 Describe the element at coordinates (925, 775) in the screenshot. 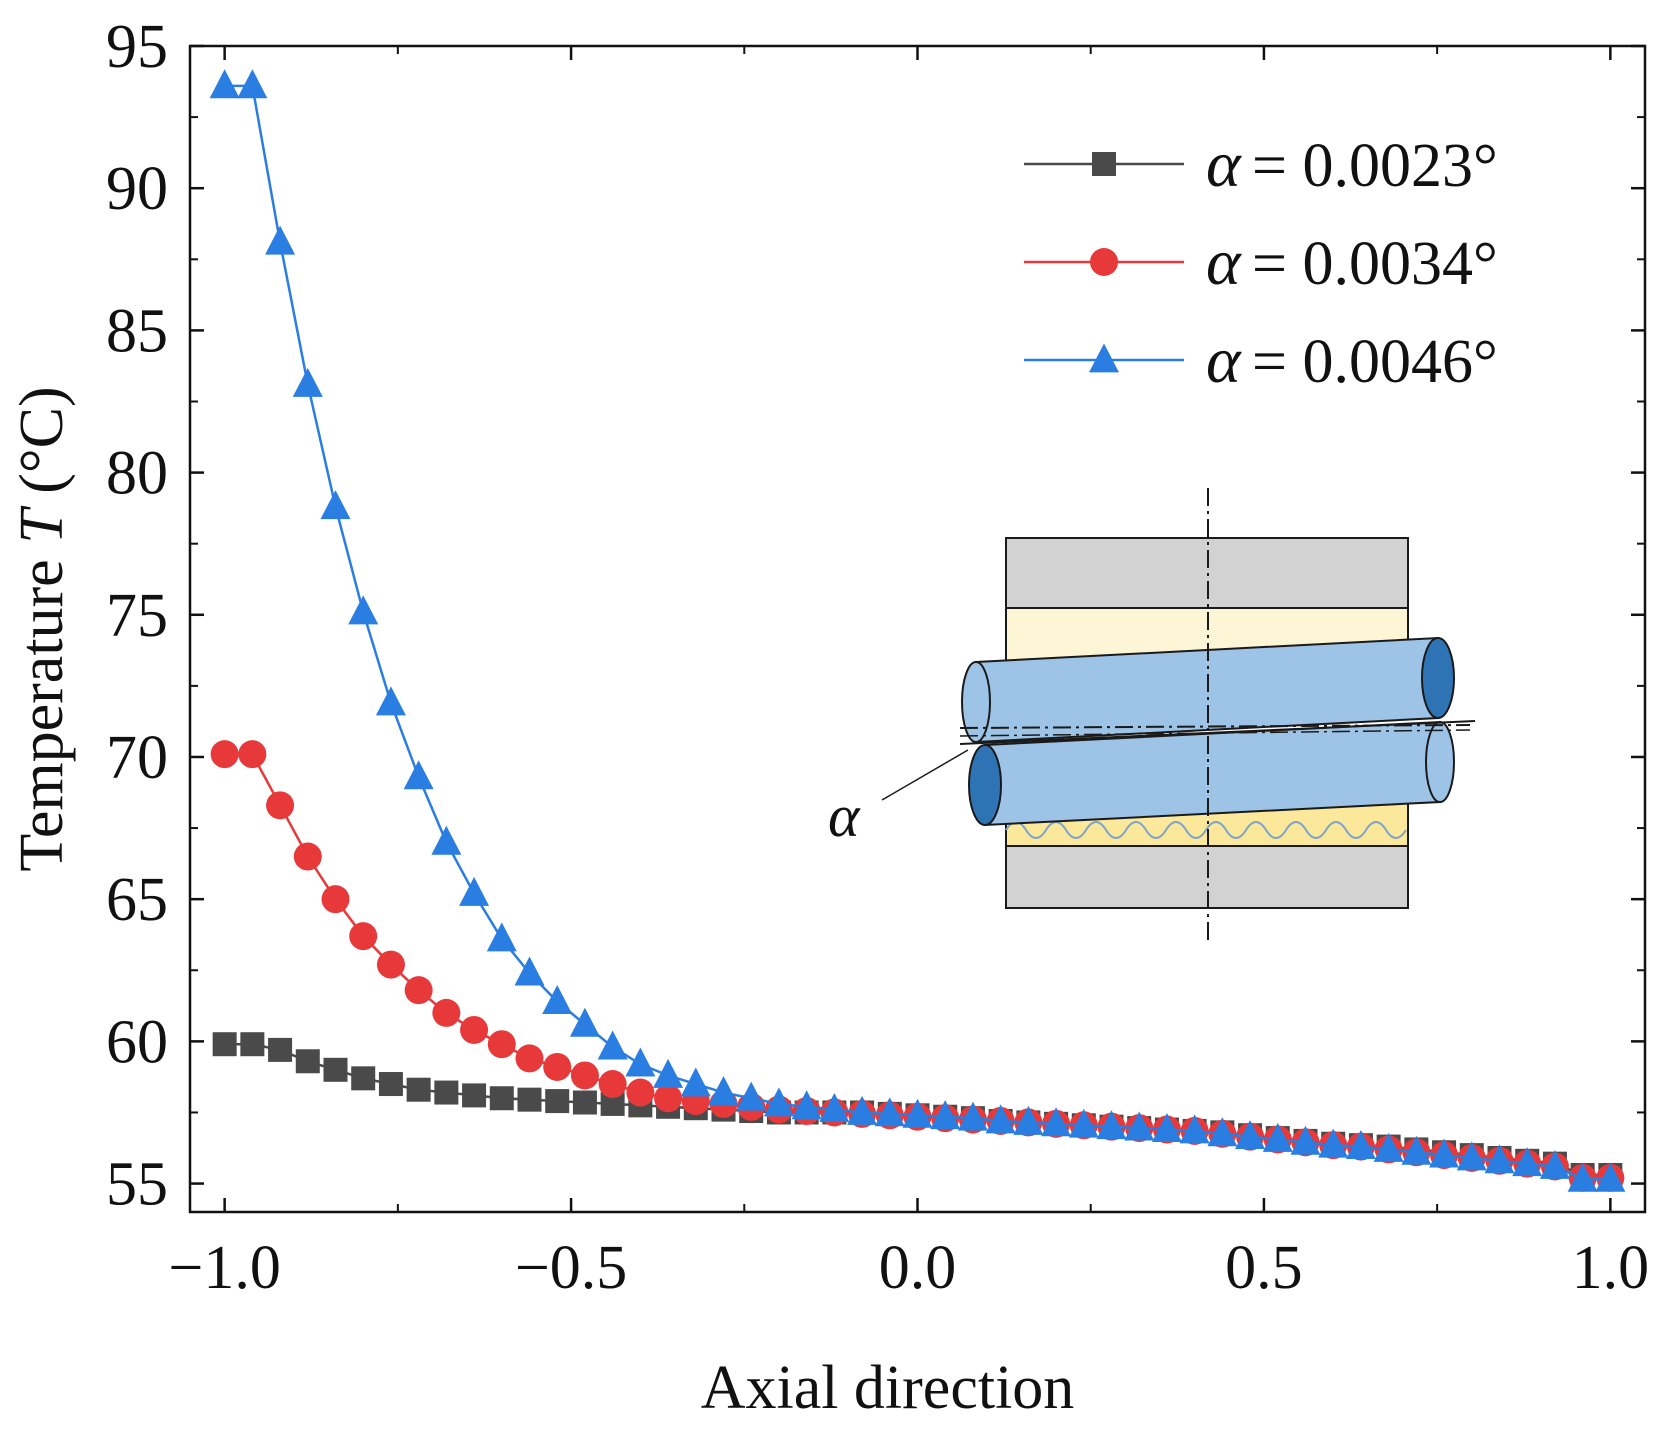

I see `alpha-leader-line` at that location.